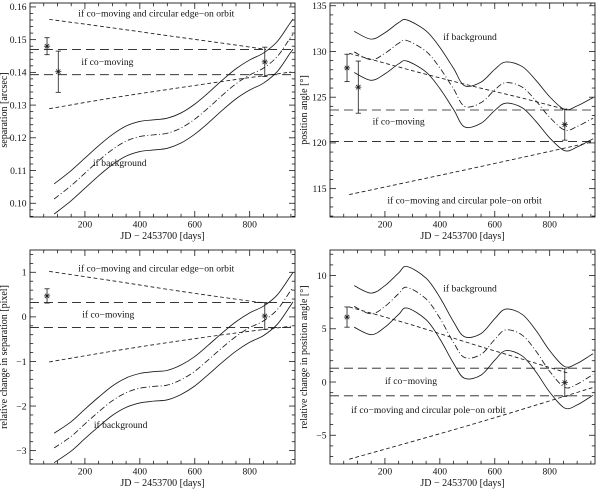  What do you see at coordinates (18, 138) in the screenshot?
I see `svg-text: 0.12` at bounding box center [18, 138].